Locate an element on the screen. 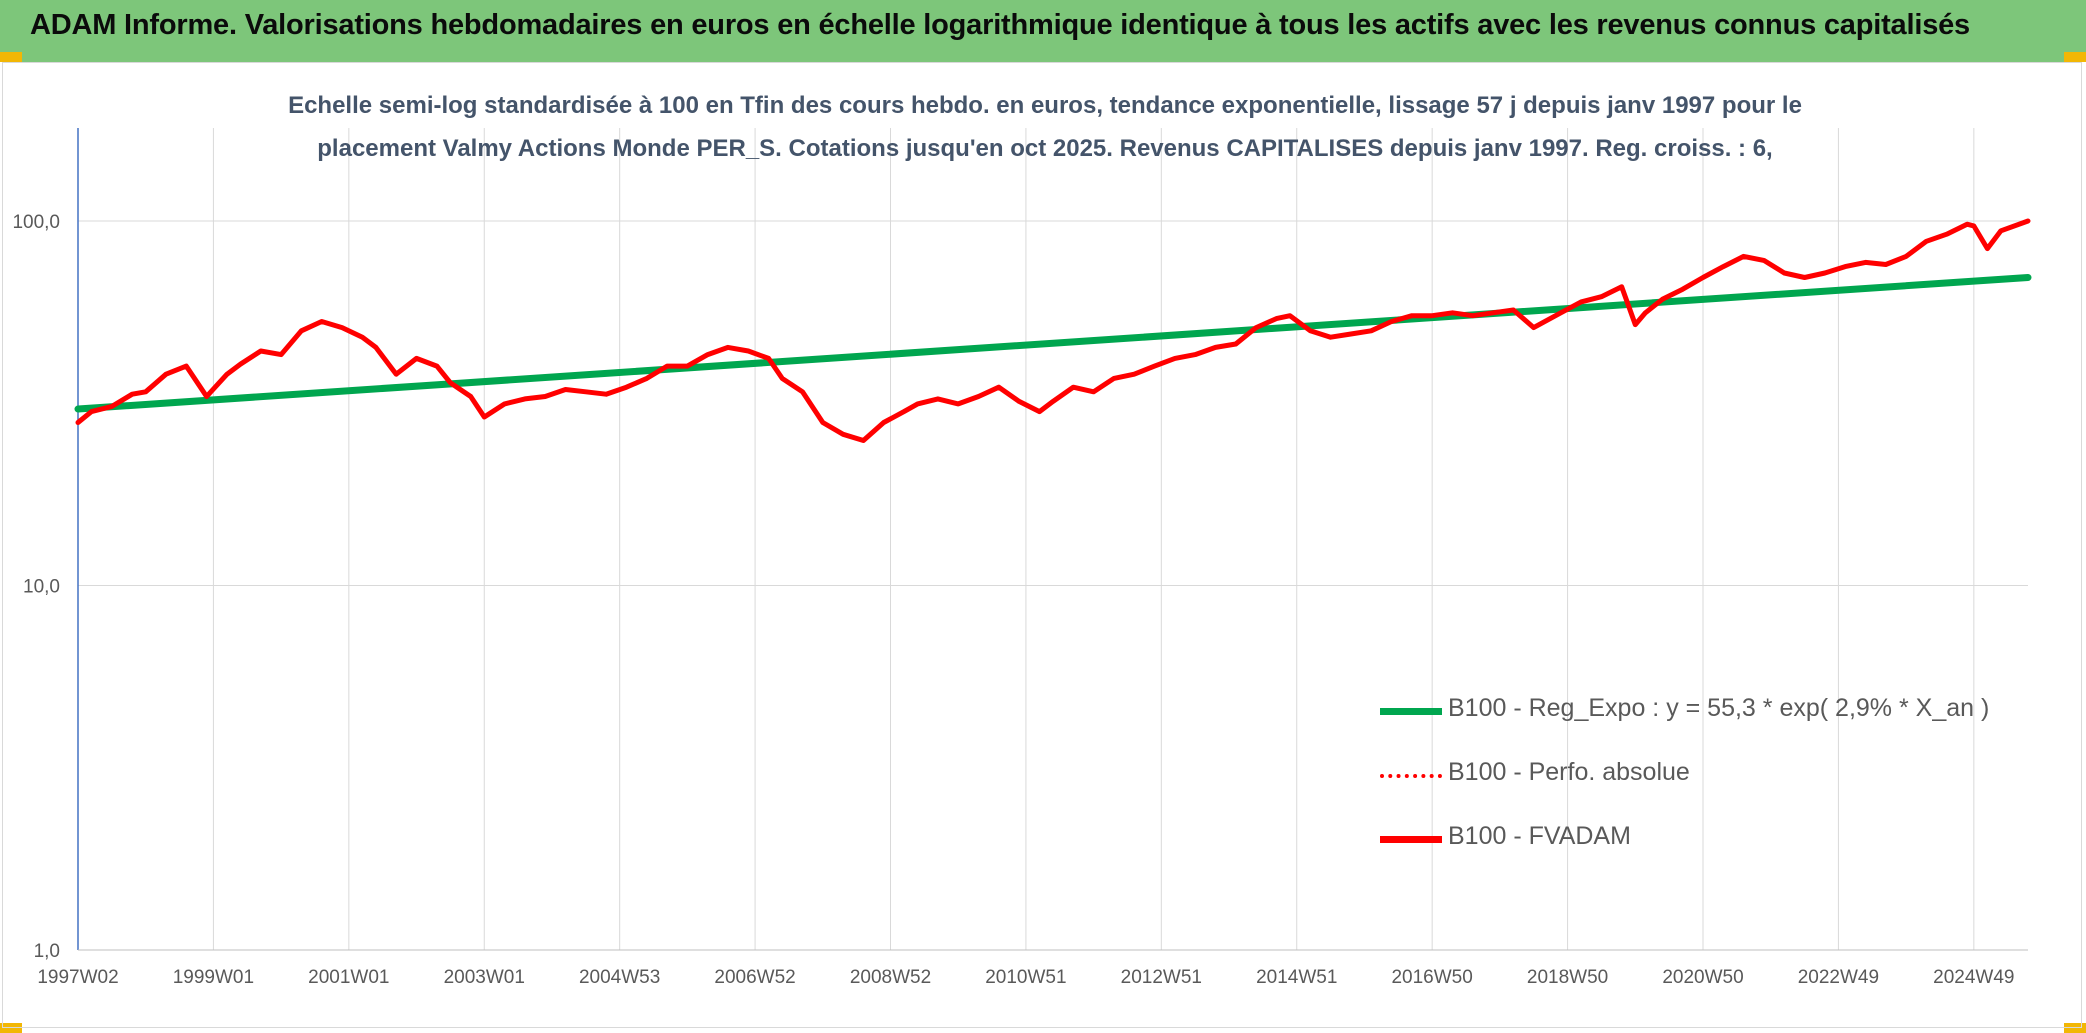 The height and width of the screenshot is (1033, 2086). x-tick-label: 1999W01 is located at coordinates (213, 977).